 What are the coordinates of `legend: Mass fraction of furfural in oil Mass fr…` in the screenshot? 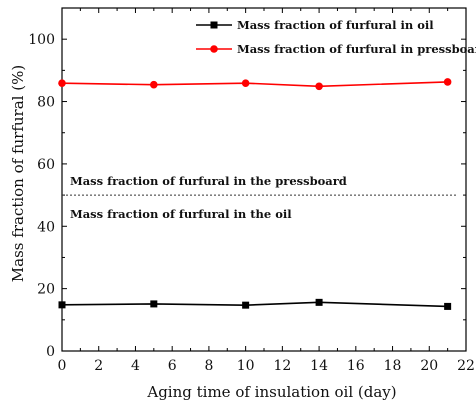 It's located at (336, 37).